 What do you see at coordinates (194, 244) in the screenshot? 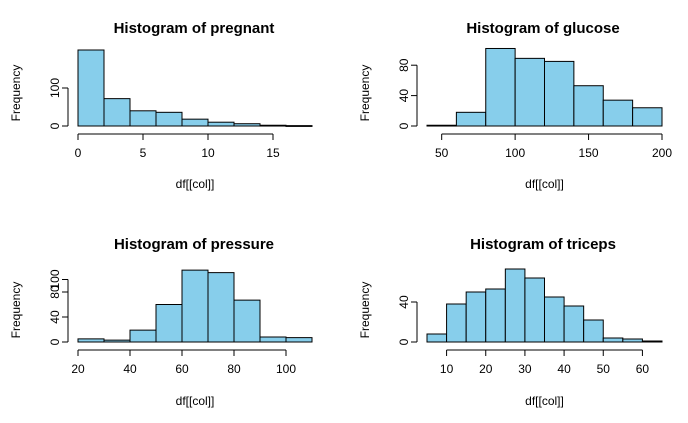
I see `chart-title: Histogram of pressure` at bounding box center [194, 244].